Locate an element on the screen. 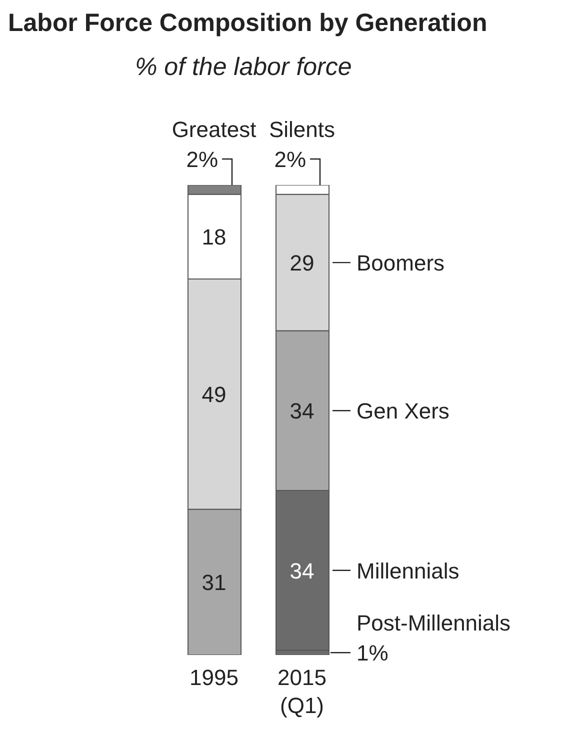  x-tick-label: 1995 is located at coordinates (214, 677).